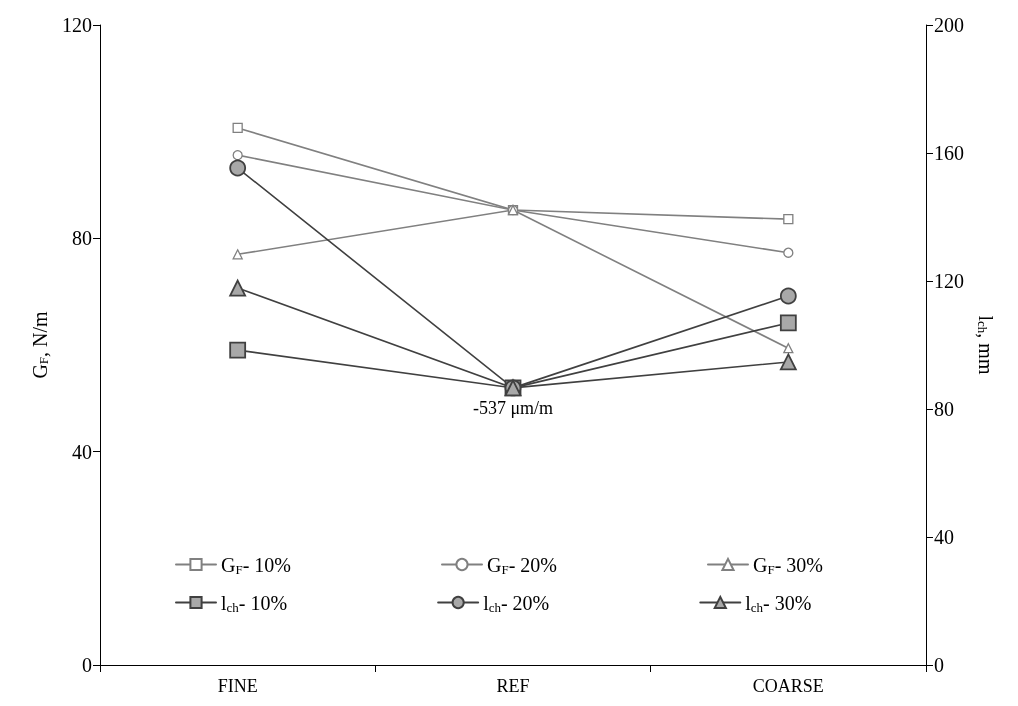 Image resolution: width=1018 pixels, height=706 pixels. Describe the element at coordinates (82, 451) in the screenshot. I see `y-tick-label: 40` at that location.